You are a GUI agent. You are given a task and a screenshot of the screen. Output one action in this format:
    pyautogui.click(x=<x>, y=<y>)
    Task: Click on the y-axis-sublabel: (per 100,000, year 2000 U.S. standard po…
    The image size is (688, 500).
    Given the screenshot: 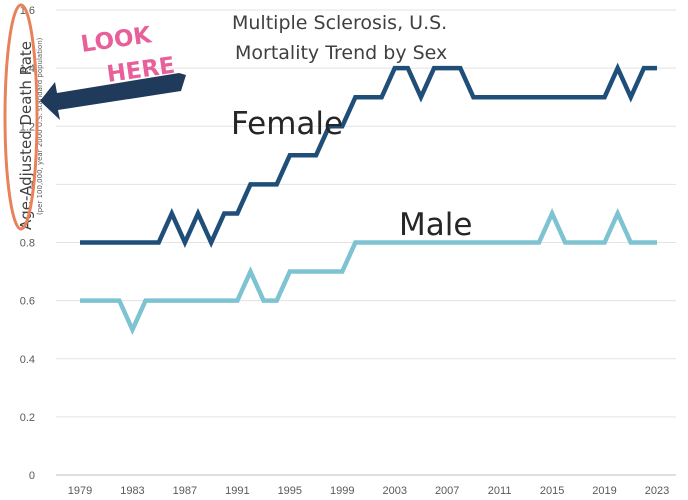 What is the action you would take?
    pyautogui.click(x=40, y=126)
    